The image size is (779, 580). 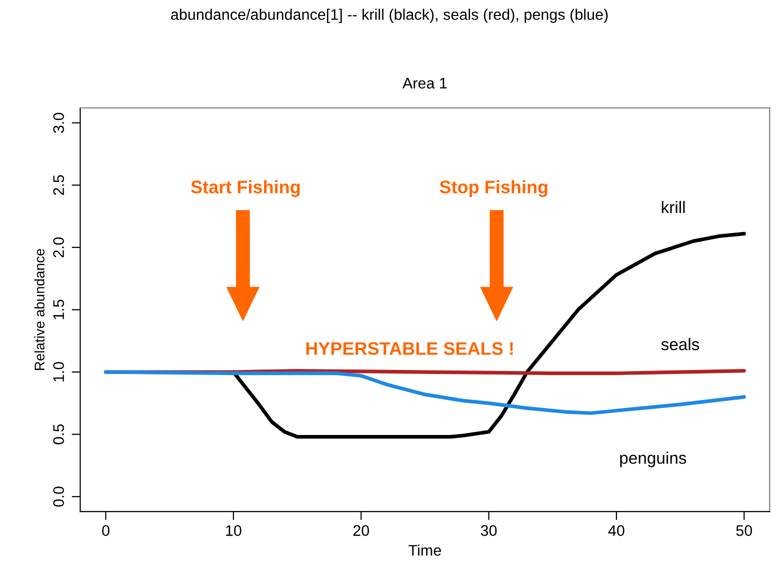 I want to click on chart-subtitle: abundance/abundance[1] -- krill (black), seals (red), pengs (blue), so click(x=389, y=15).